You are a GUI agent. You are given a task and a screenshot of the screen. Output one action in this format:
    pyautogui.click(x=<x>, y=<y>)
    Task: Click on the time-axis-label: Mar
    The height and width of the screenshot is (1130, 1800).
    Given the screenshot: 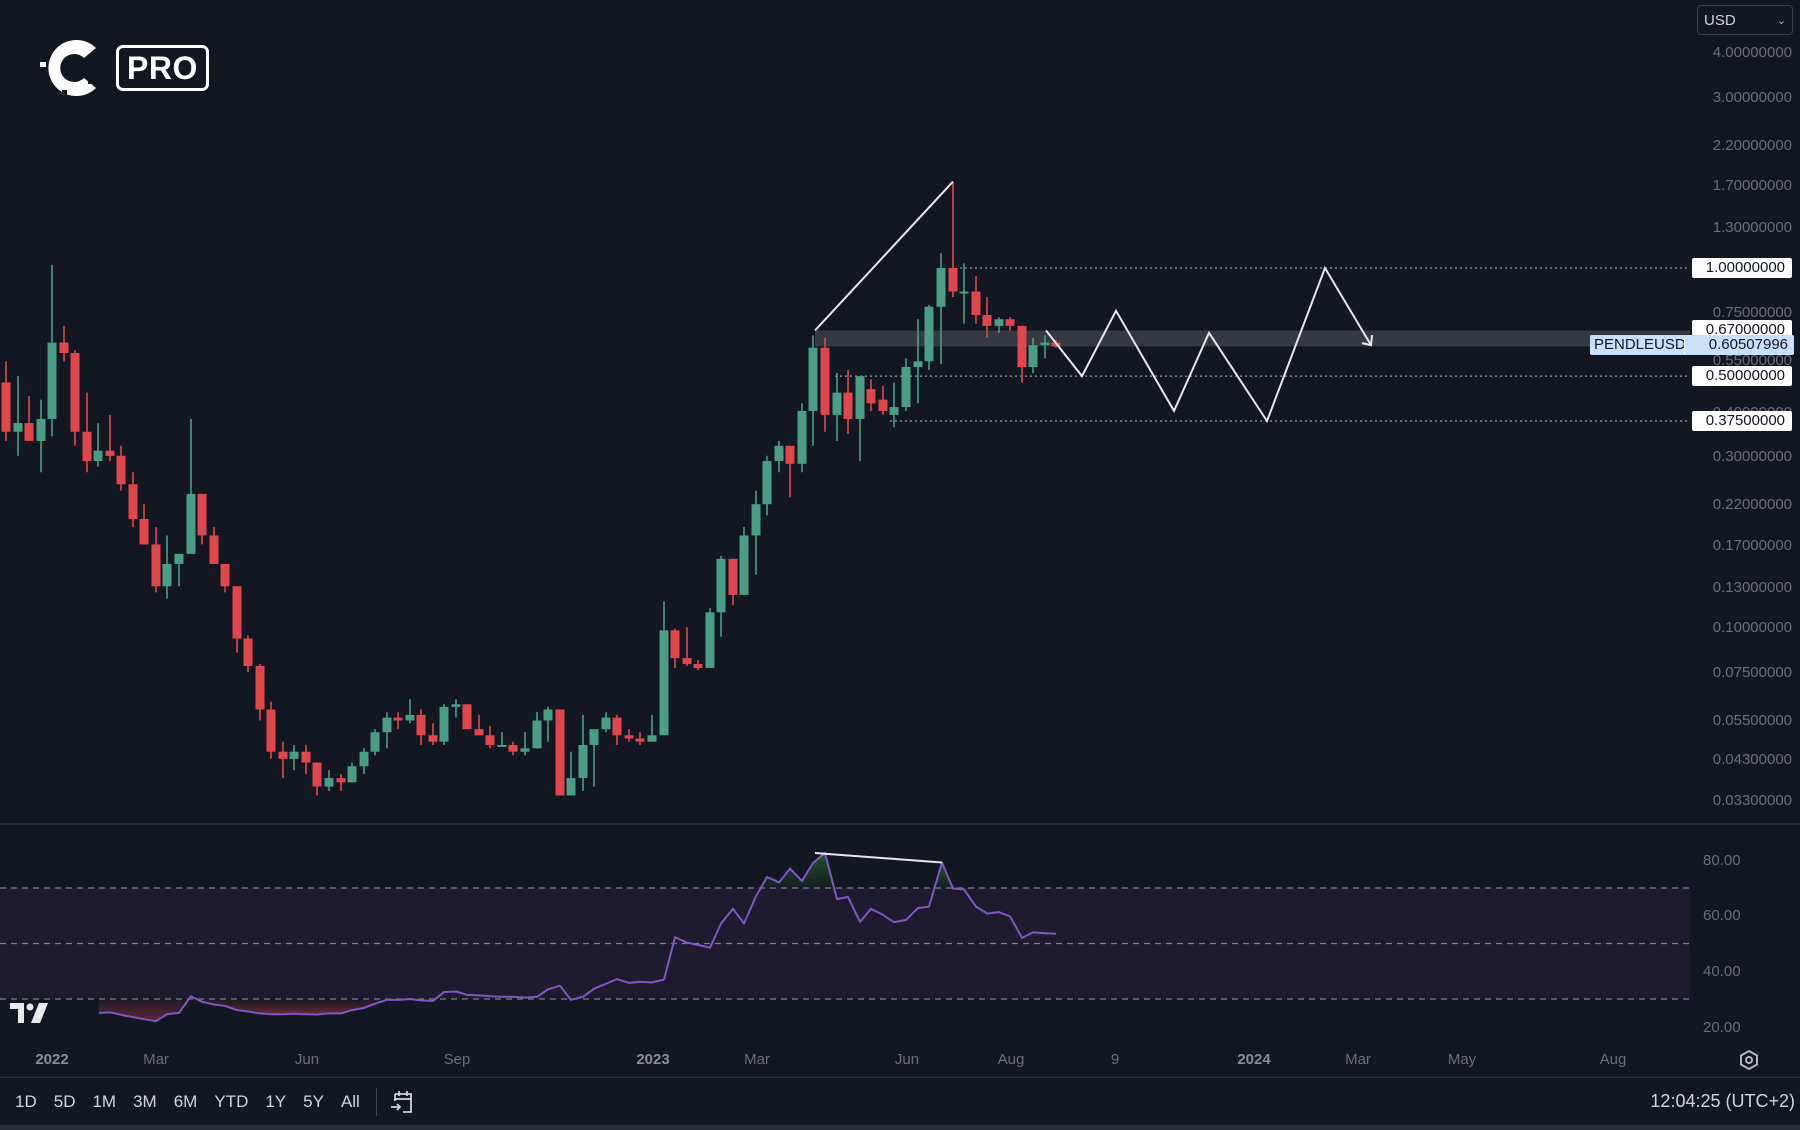 What is the action you would take?
    pyautogui.click(x=156, y=1059)
    